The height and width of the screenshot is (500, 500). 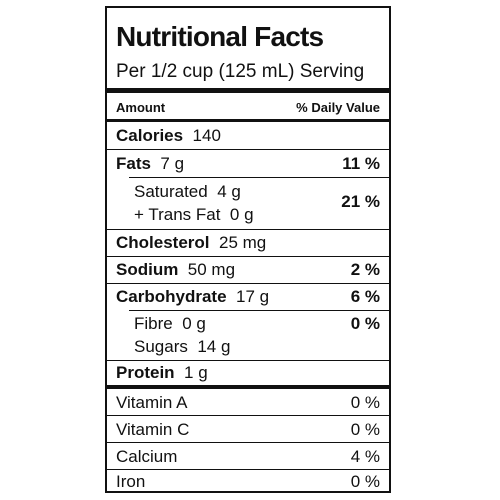 What do you see at coordinates (150, 135) in the screenshot?
I see `calories-label: Calories` at bounding box center [150, 135].